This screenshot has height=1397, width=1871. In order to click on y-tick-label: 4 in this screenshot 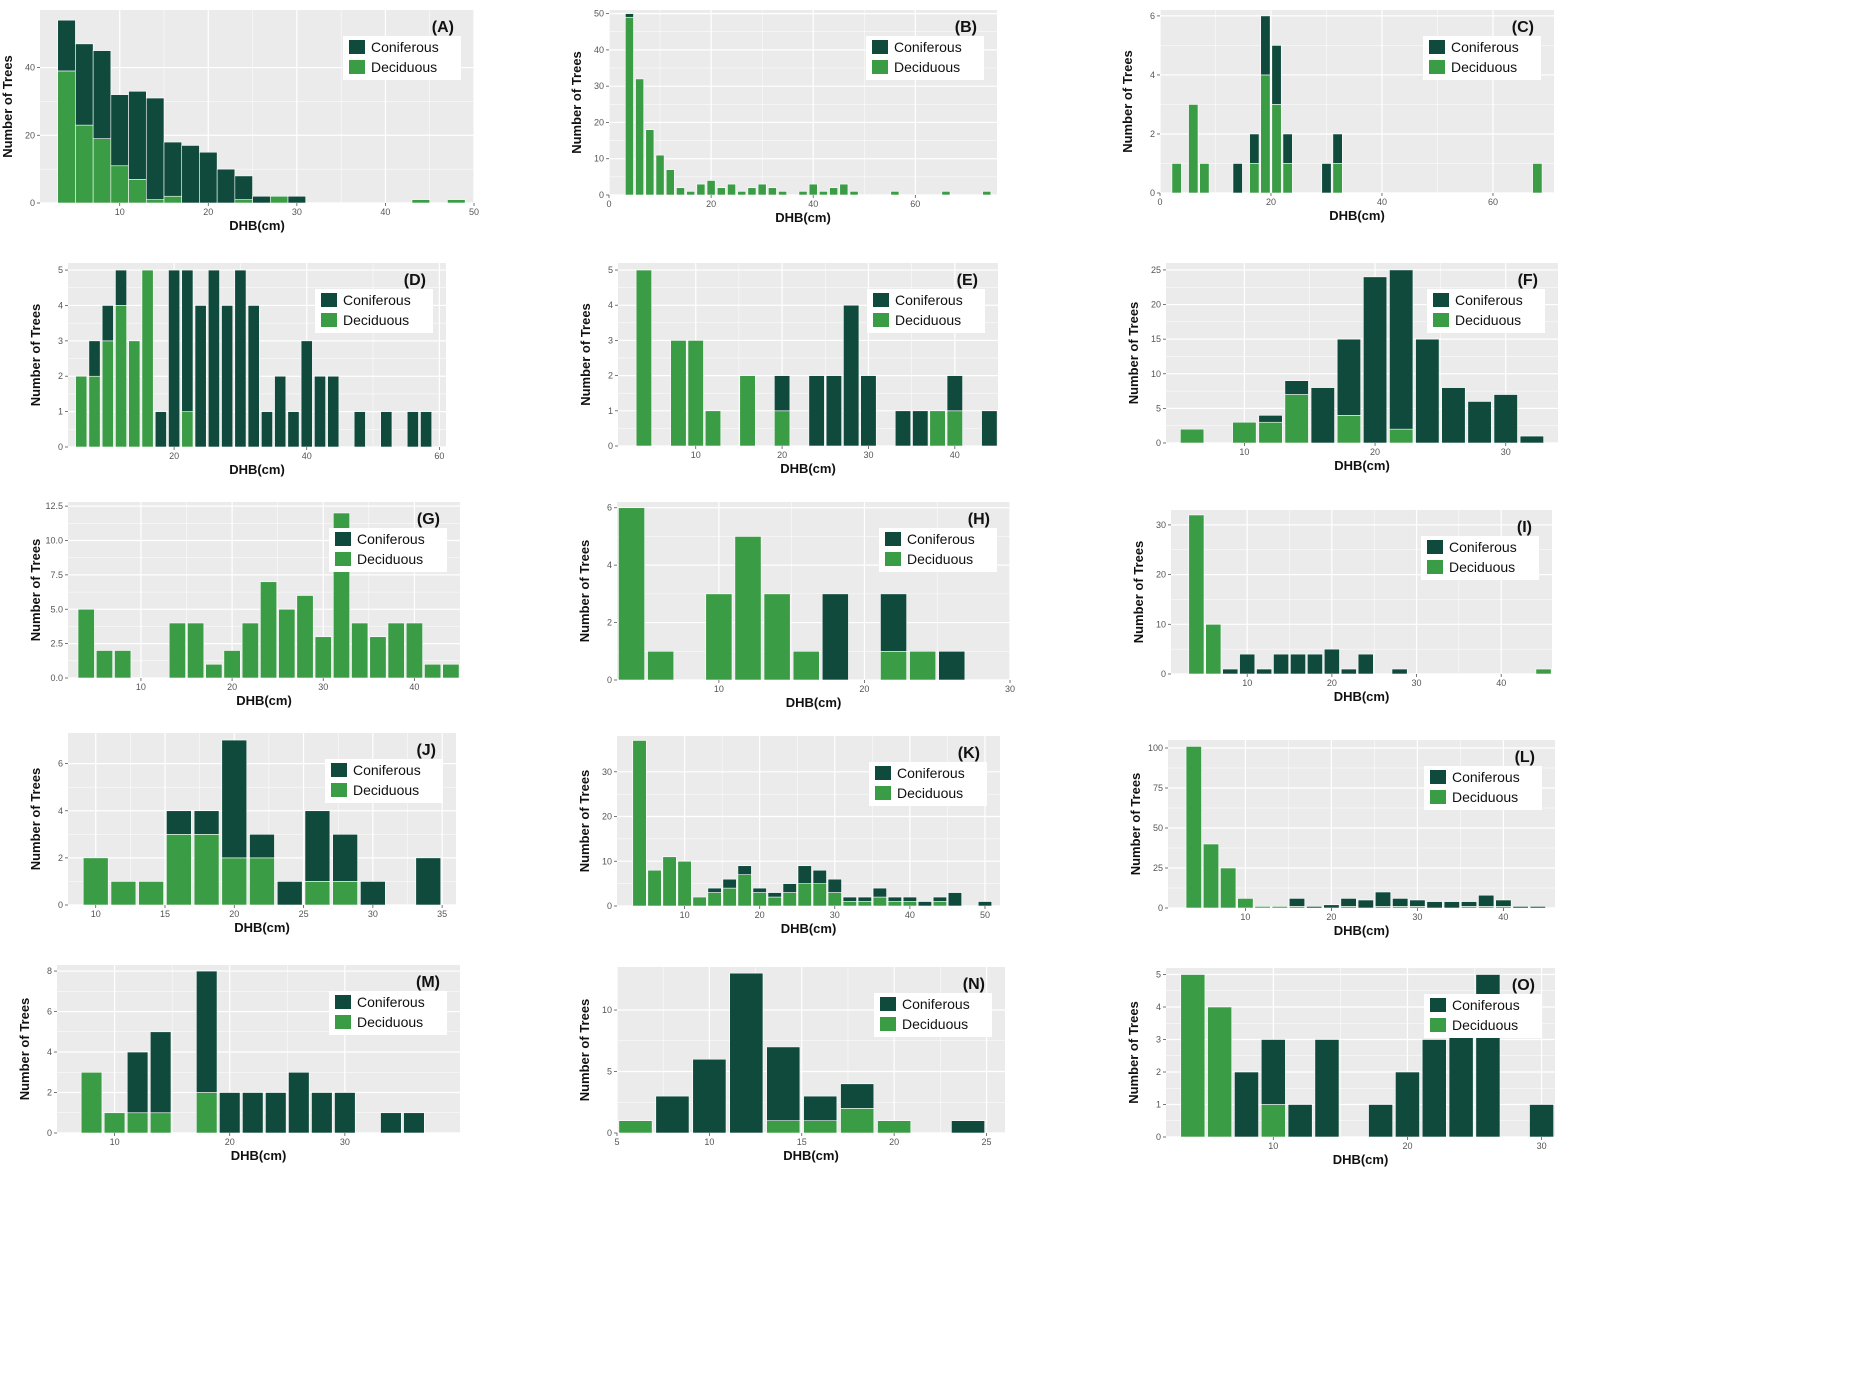, I will do `click(1158, 1007)`.